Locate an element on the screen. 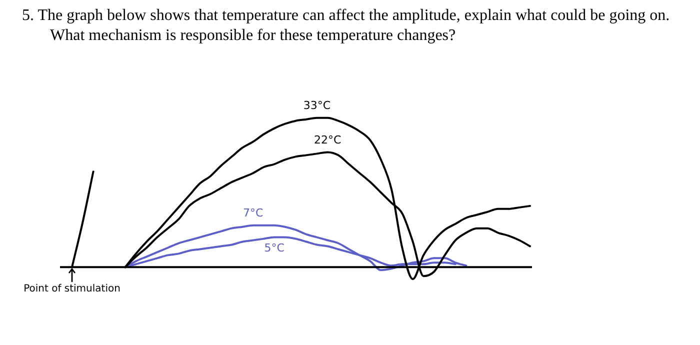 Image resolution: width=700 pixels, height=345 pixels. series-label: 33°C is located at coordinates (317, 105).